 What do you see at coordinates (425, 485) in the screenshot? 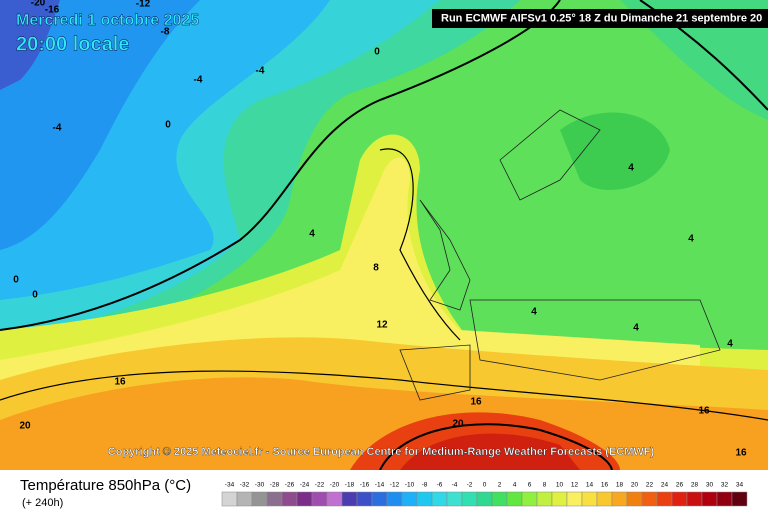
I see `scale-label: -8` at bounding box center [425, 485].